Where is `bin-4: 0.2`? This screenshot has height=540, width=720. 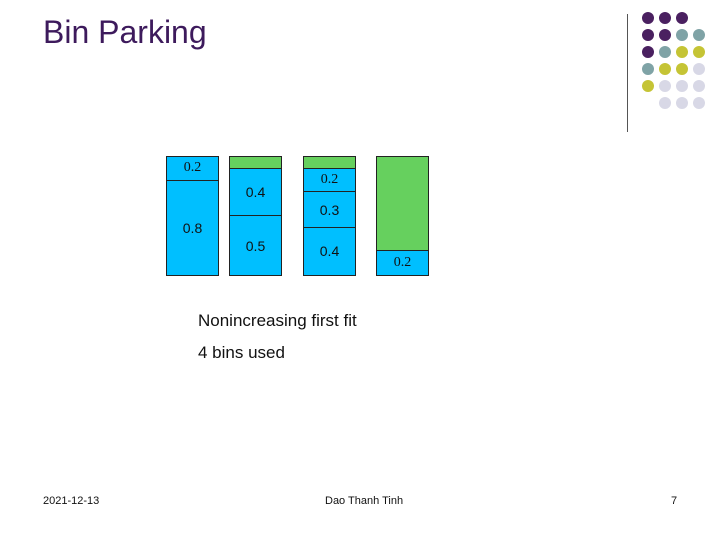
bin-4: 0.2 is located at coordinates (402, 216).